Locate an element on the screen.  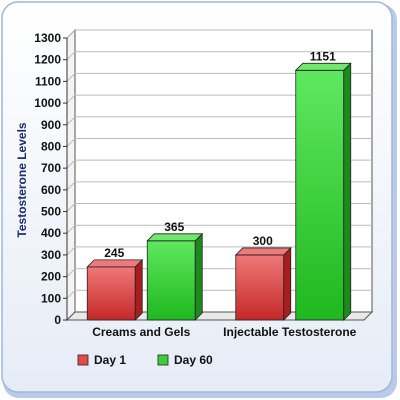
y-tick-label: 1000 is located at coordinates (47, 103).